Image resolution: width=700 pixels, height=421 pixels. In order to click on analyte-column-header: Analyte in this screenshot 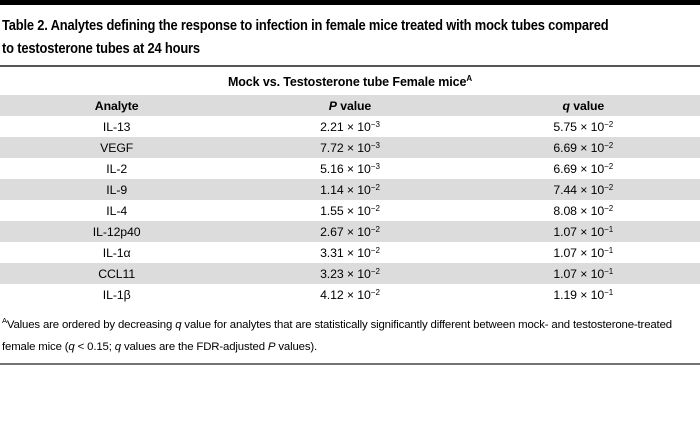, I will do `click(117, 106)`.